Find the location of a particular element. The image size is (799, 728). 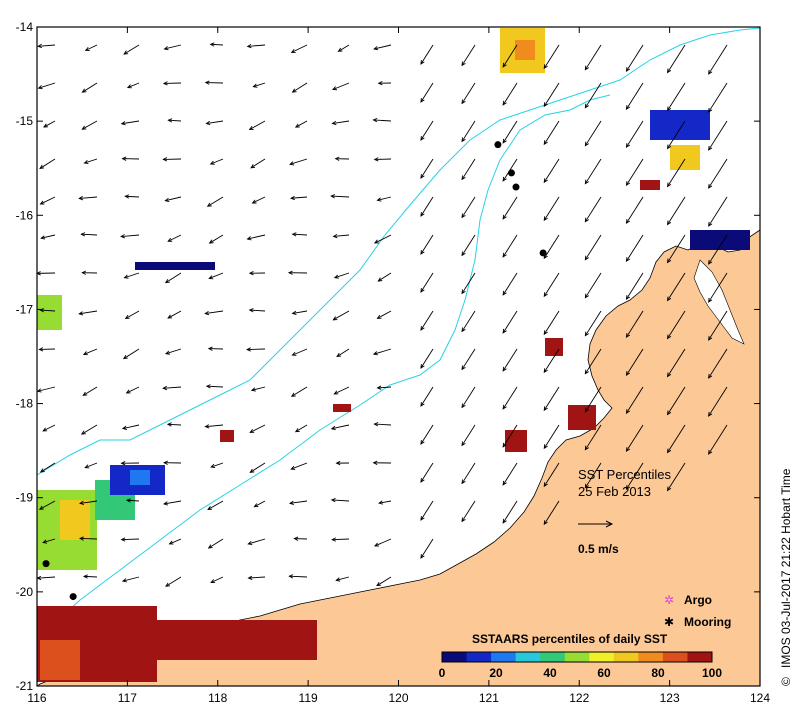

credit-text: IMOS 03-Jul-2017 21:22 Hobart Time is located at coordinates (786, 568).